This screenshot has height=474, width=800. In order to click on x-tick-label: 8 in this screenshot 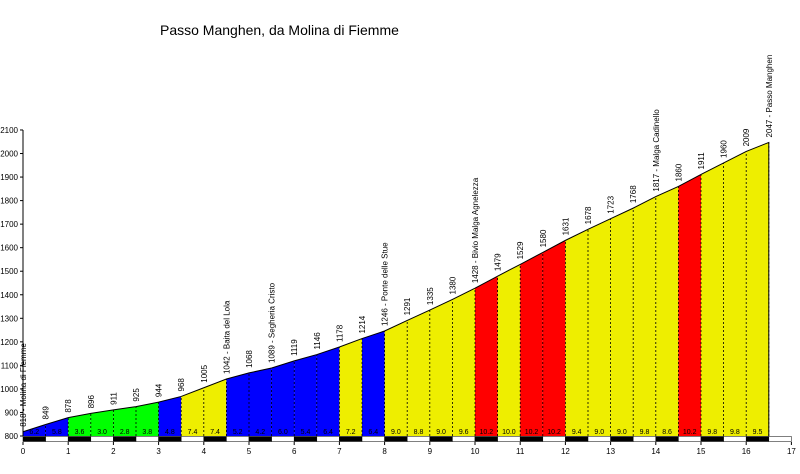, I will do `click(384, 451)`.